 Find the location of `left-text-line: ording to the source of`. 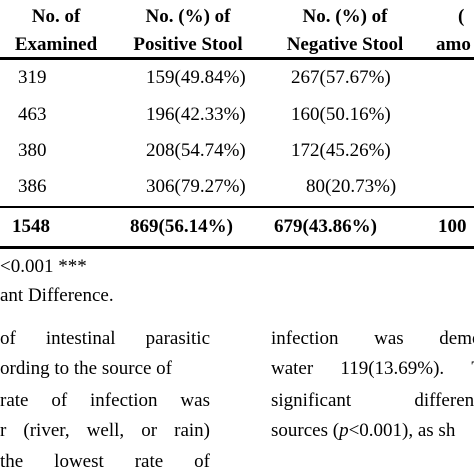

left-text-line: ording to the source of is located at coordinates (86, 368).